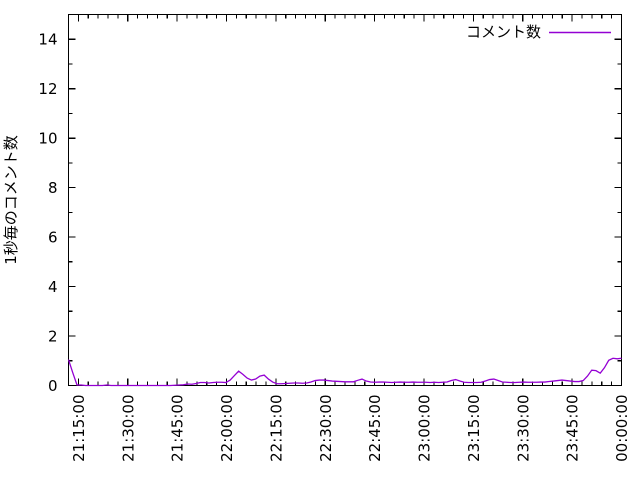 The height and width of the screenshot is (480, 640). Describe the element at coordinates (47, 139) in the screenshot. I see `y-tick-label: 10` at that location.